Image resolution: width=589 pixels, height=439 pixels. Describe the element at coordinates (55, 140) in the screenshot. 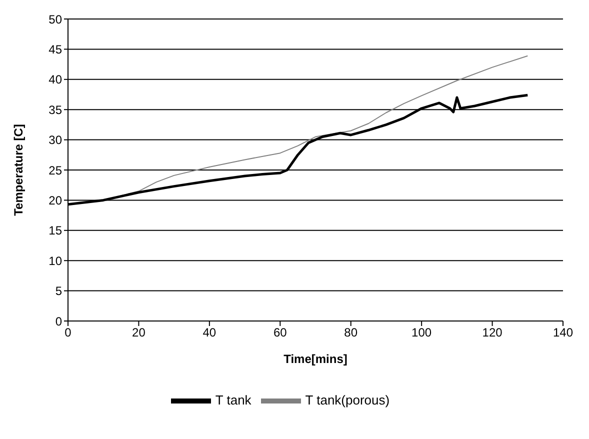

I see `y-tick-label: 30` at that location.